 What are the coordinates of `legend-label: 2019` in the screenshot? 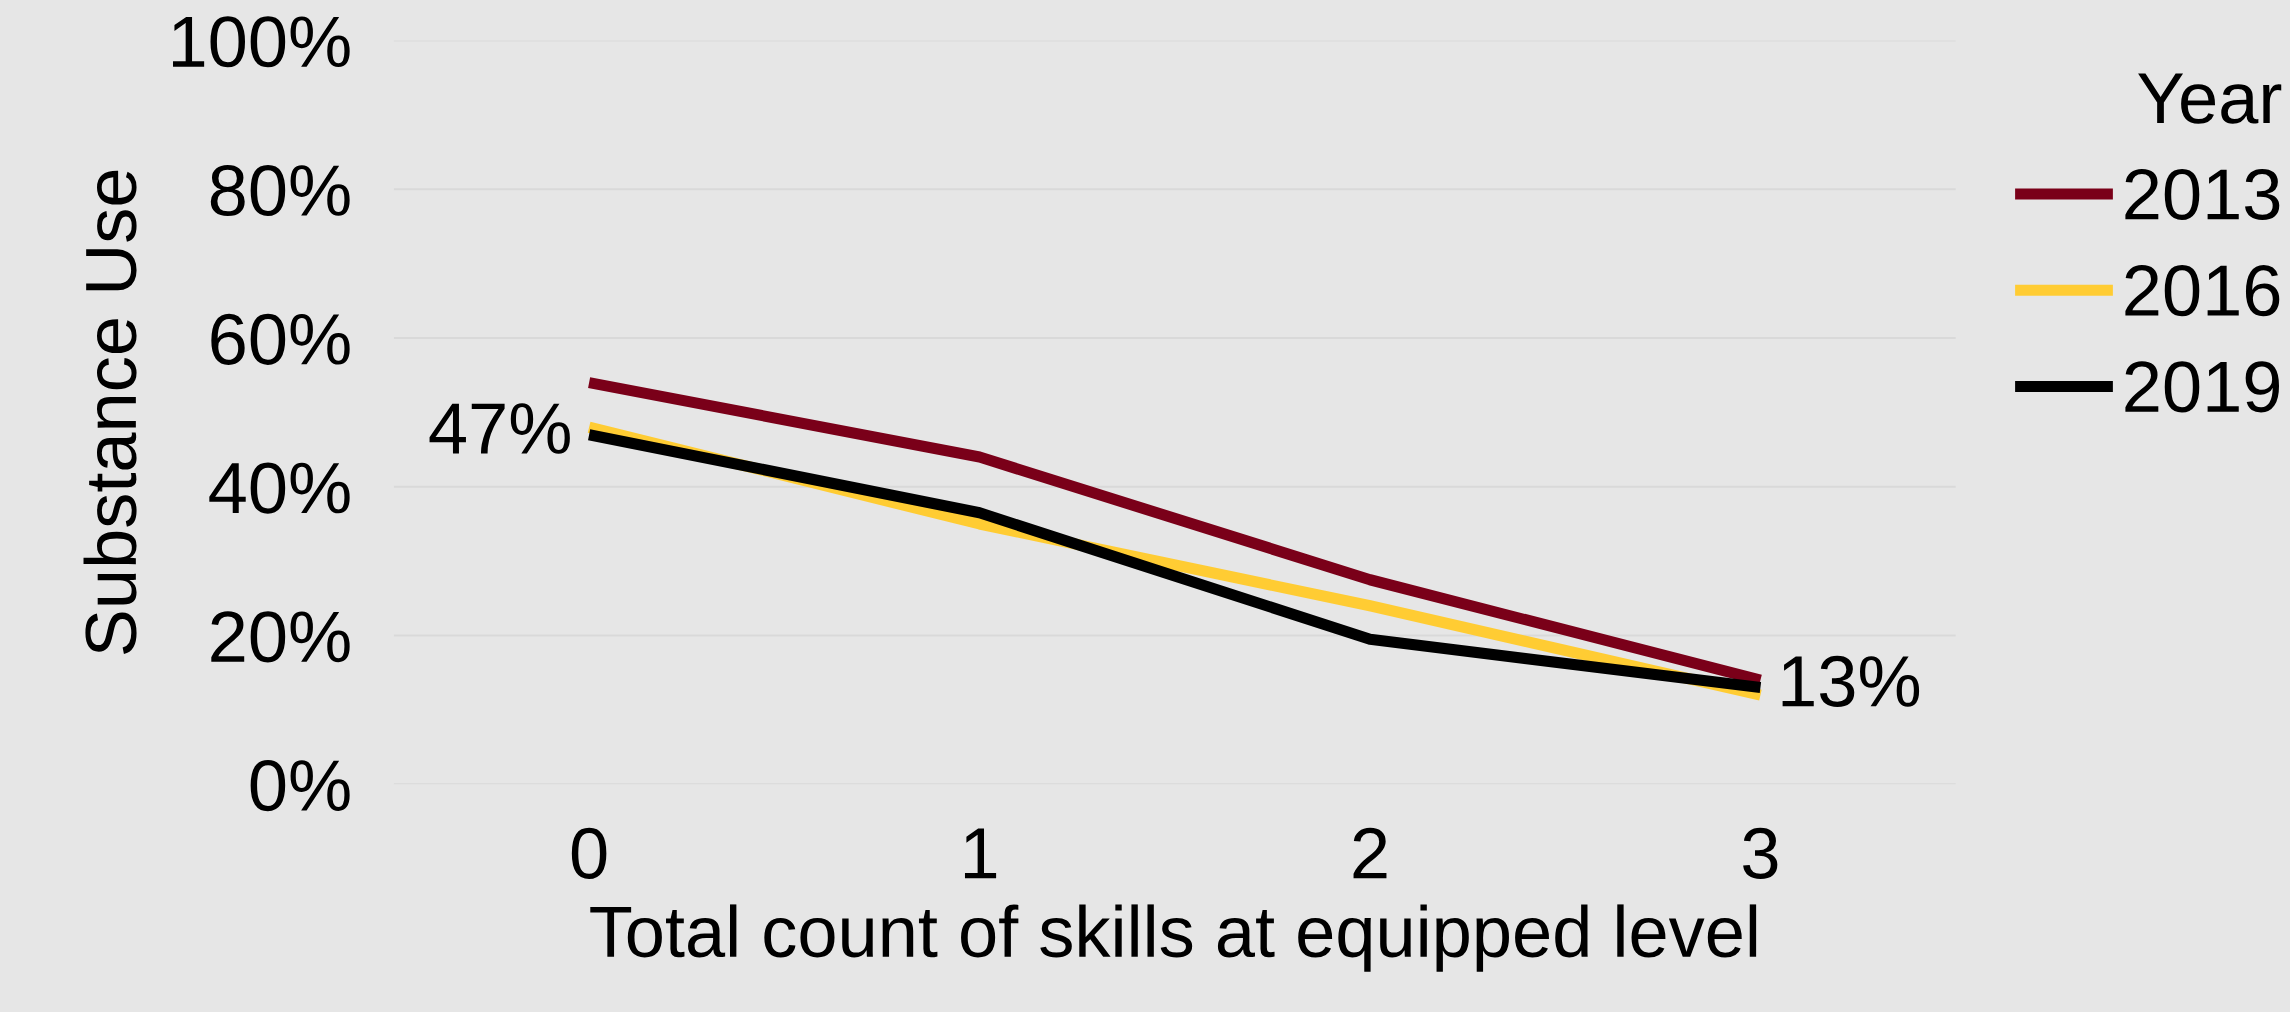 It's located at (2202, 387).